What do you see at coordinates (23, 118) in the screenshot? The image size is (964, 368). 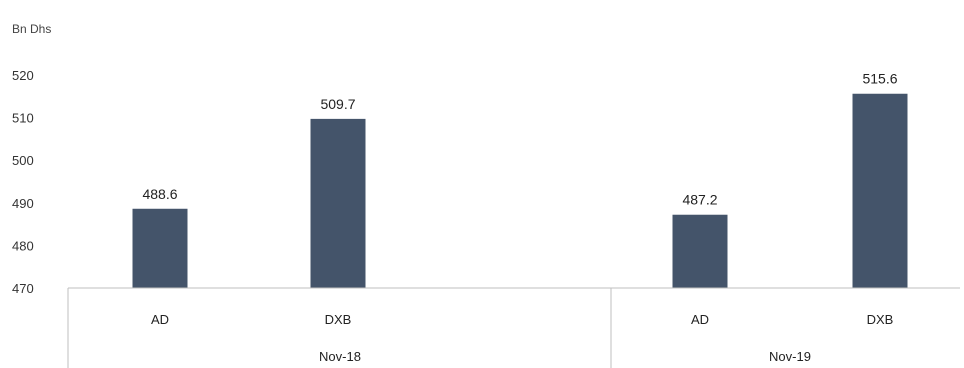 I see `y-tick-label: 510` at bounding box center [23, 118].